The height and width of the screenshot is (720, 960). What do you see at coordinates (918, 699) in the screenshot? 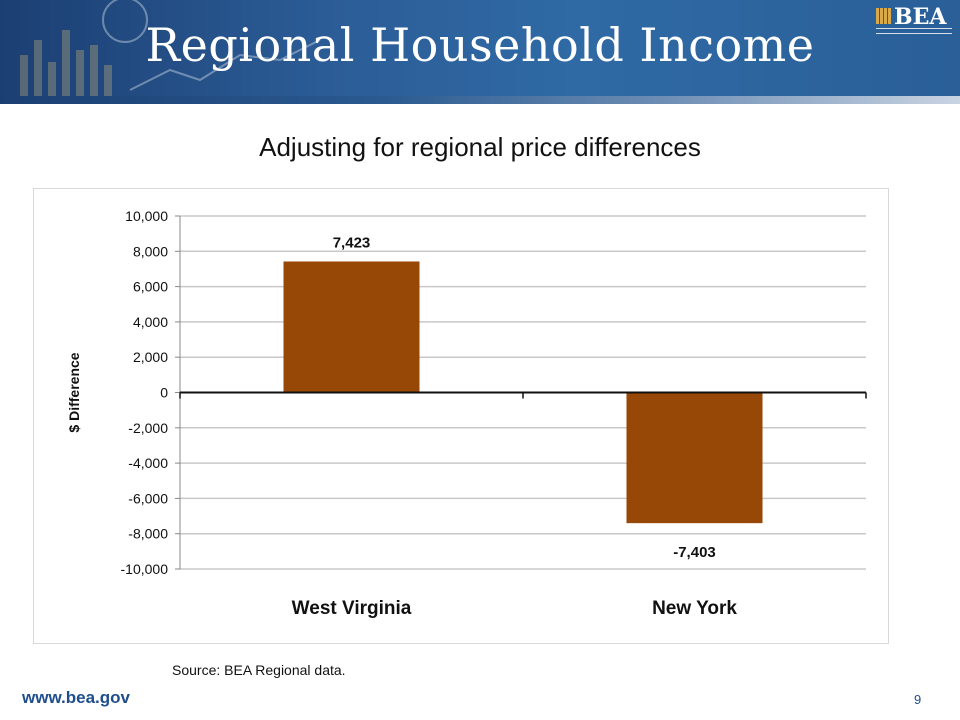
I see `page-number: 9` at bounding box center [918, 699].